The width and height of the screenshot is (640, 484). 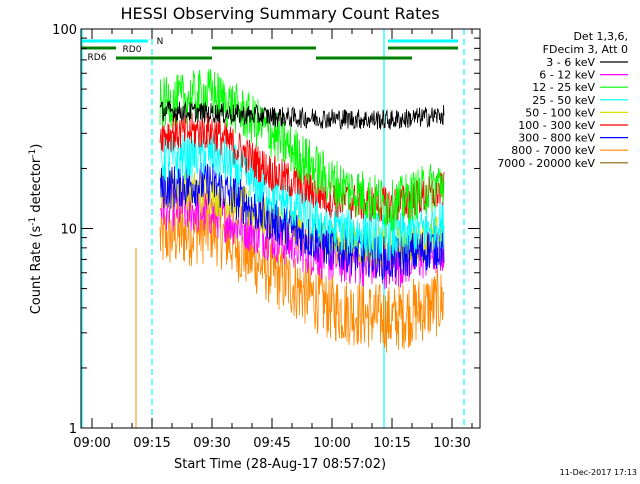 I want to click on x-tick-label: 10:15, so click(x=391, y=443).